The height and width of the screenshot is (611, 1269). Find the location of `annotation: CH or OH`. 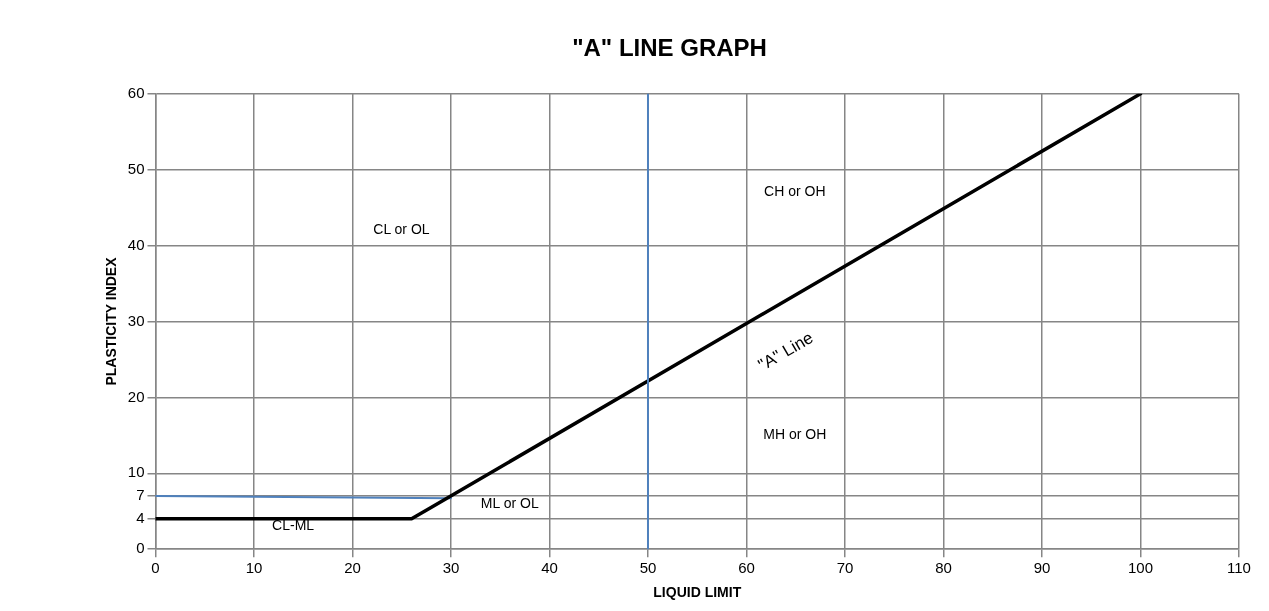

annotation: CH or OH is located at coordinates (795, 191).